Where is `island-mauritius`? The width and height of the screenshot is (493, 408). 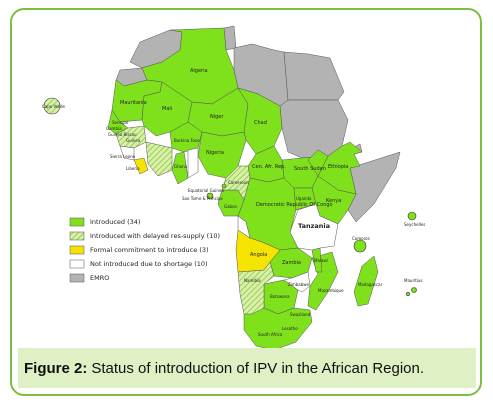 island-mauritius is located at coordinates (414, 290).